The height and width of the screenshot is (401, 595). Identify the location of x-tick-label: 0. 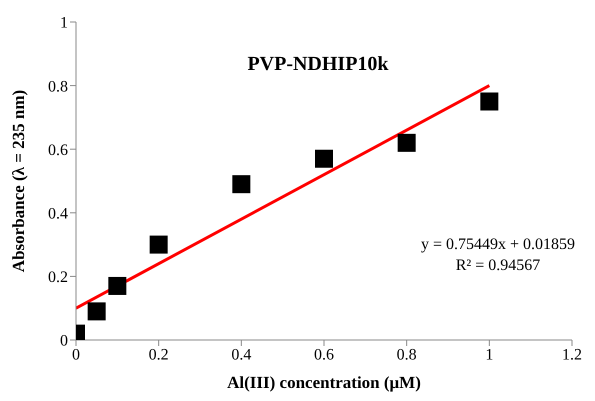
(76, 355).